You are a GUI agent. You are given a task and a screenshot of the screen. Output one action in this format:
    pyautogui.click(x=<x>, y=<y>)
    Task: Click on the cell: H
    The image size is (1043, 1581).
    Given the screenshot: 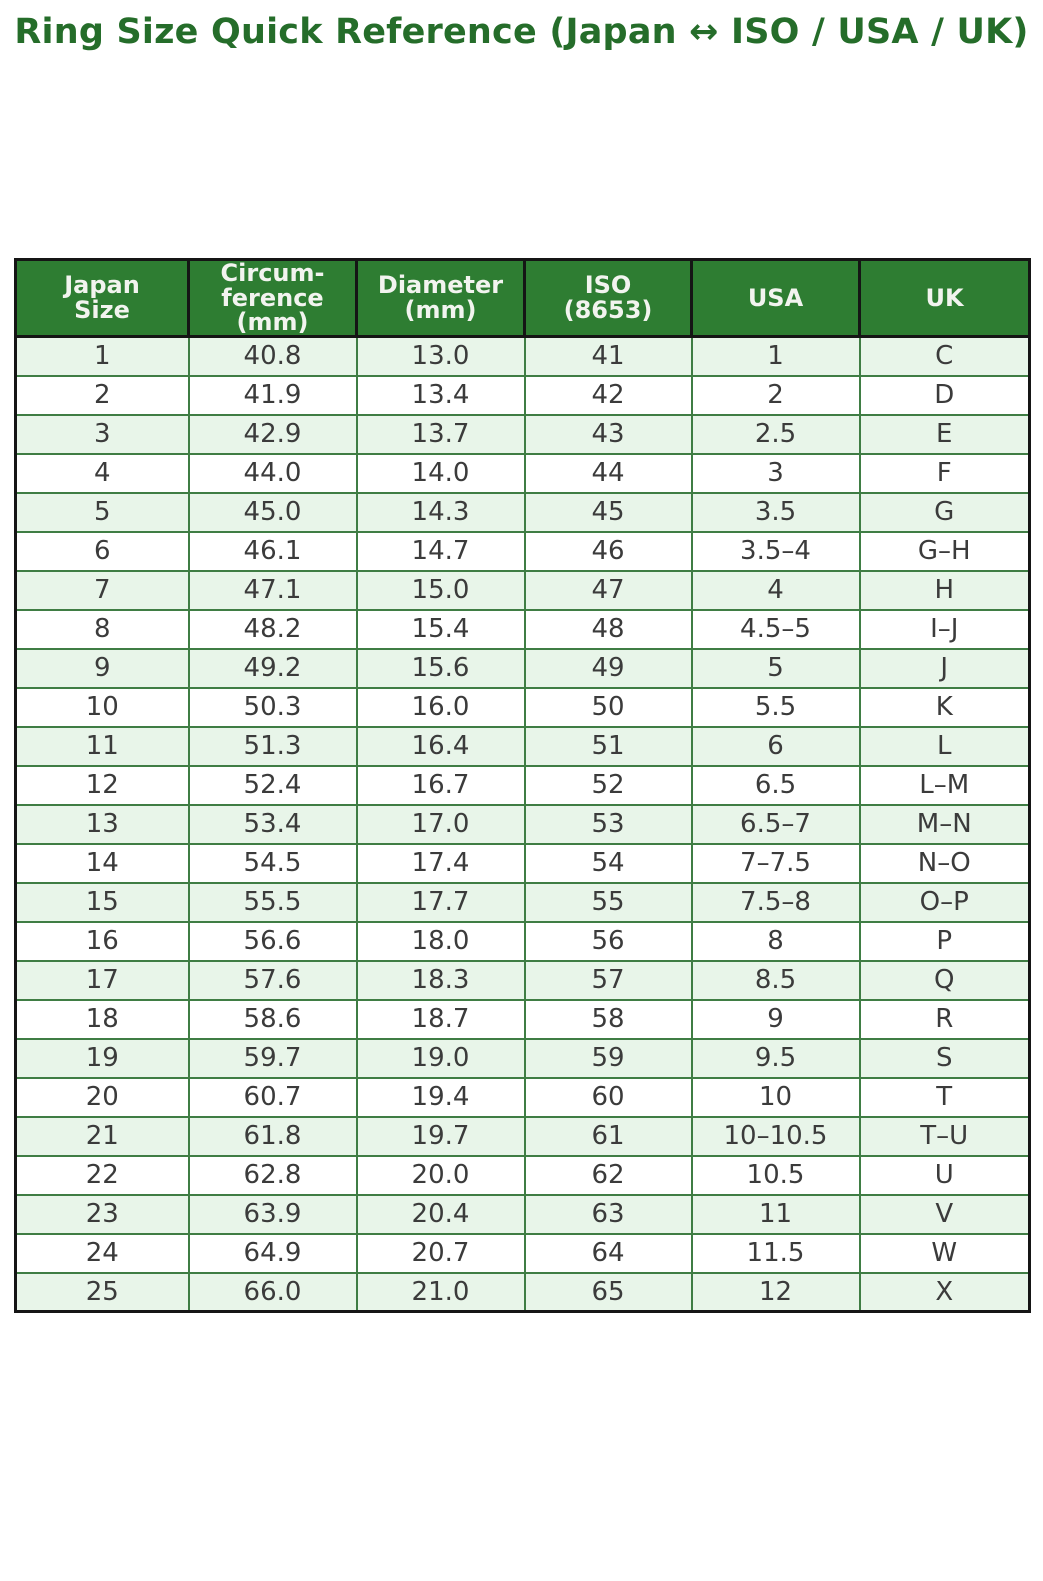 What is the action you would take?
    pyautogui.click(x=944, y=590)
    